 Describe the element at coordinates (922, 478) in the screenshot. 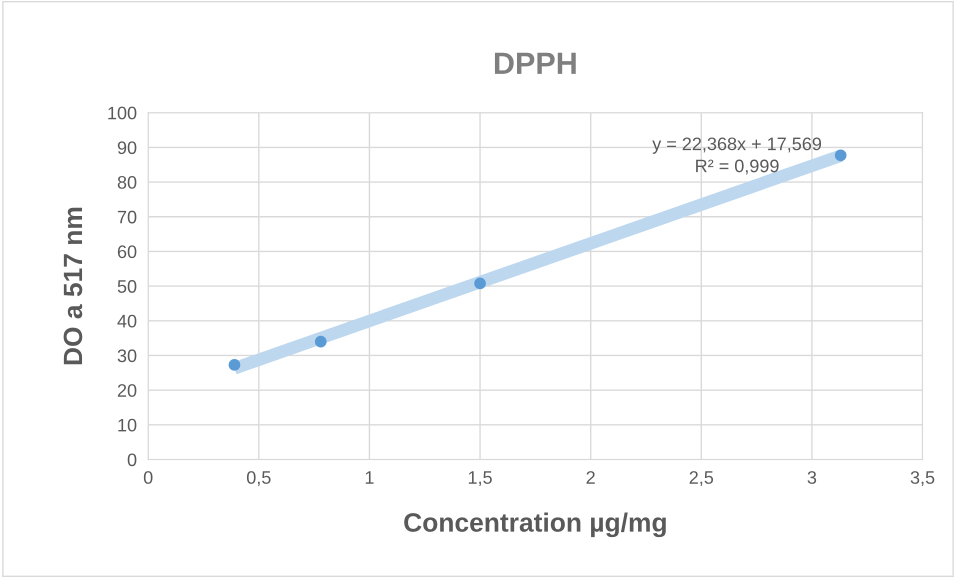

I see `x-tick-label: 3,5` at that location.